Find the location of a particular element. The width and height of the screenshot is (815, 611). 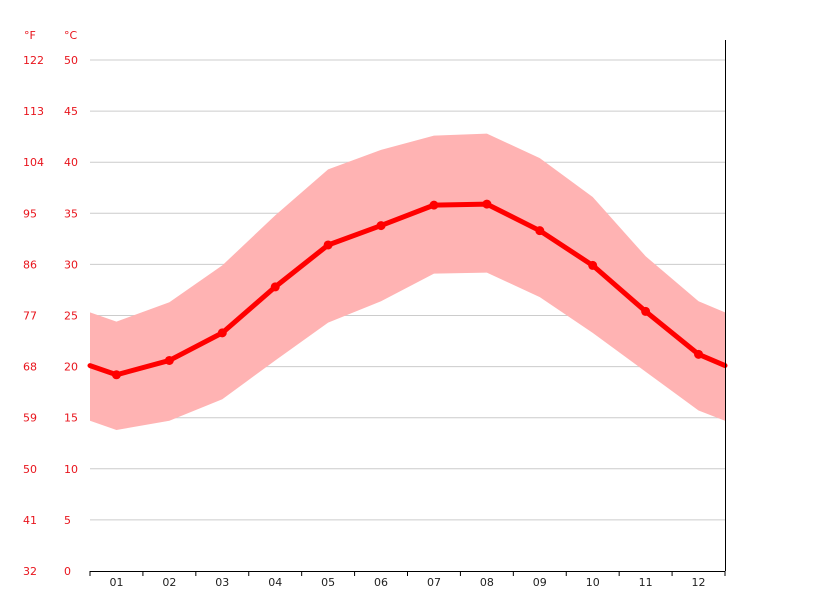

y-tick-fahrenheit: 104 is located at coordinates (33, 162).